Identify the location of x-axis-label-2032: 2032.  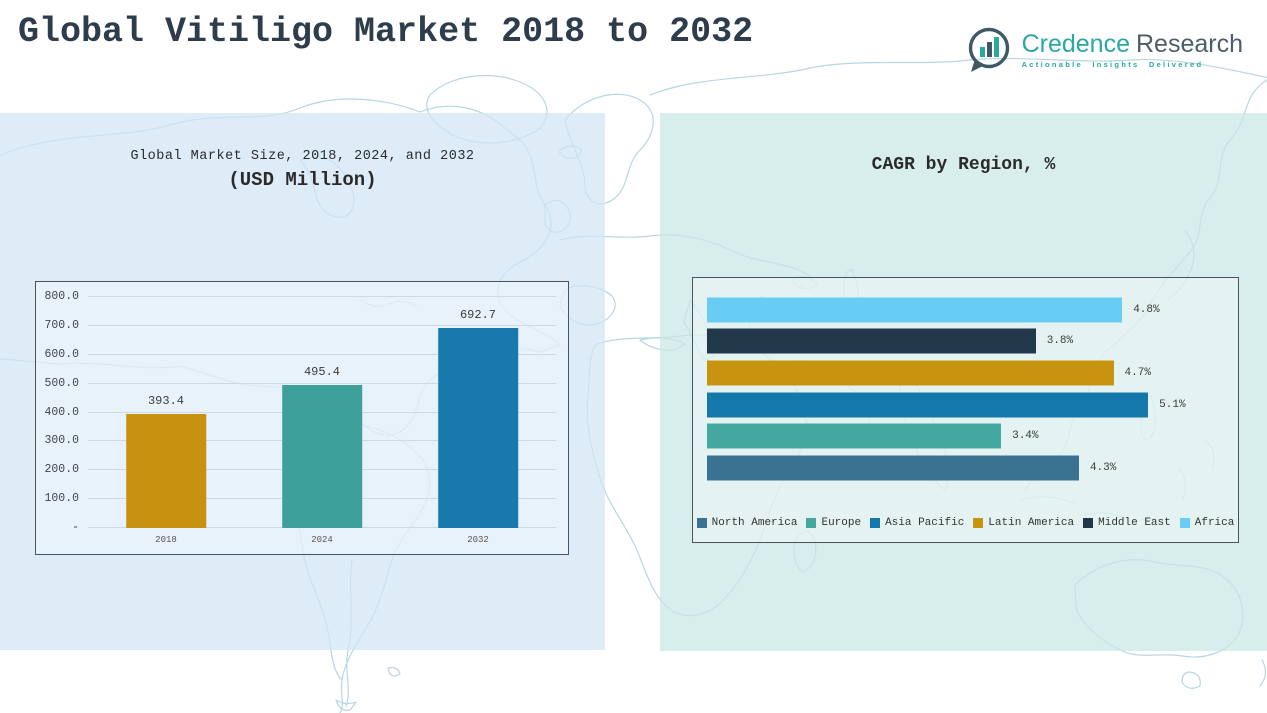
(478, 540).